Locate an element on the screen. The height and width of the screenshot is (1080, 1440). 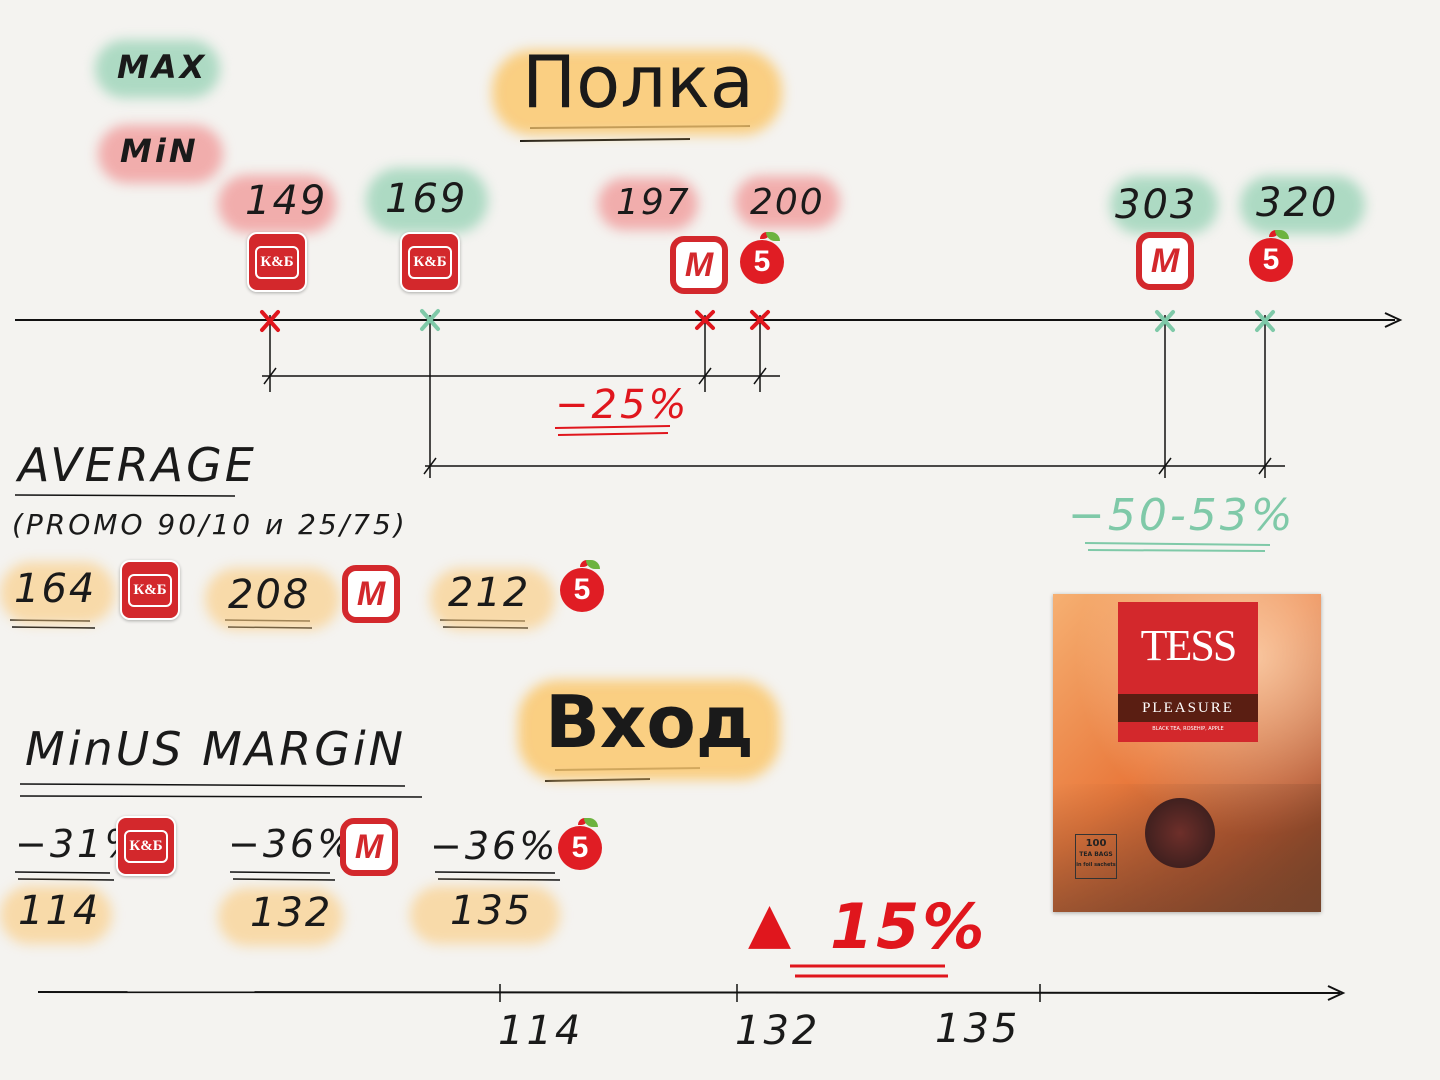
bag-count-badge: 100 TEA BAGS in foil sachets is located at coordinates (1096, 856).